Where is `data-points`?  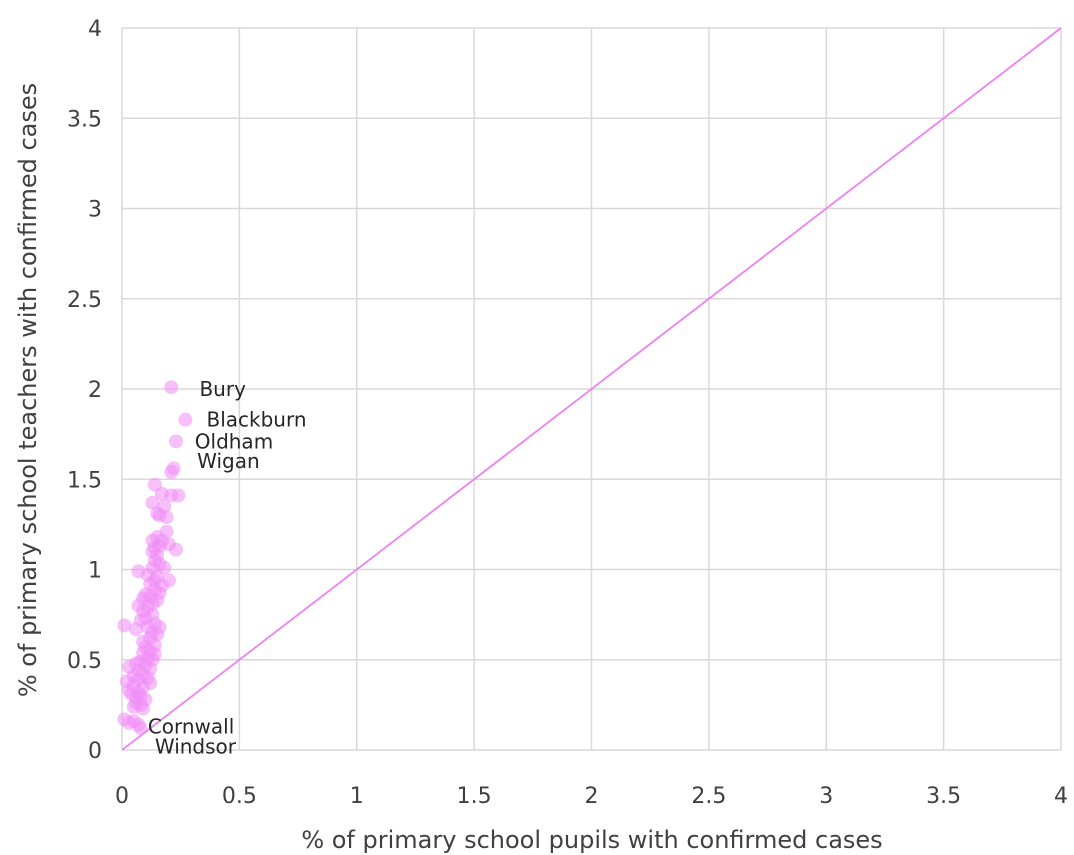 data-points is located at coordinates (155, 558).